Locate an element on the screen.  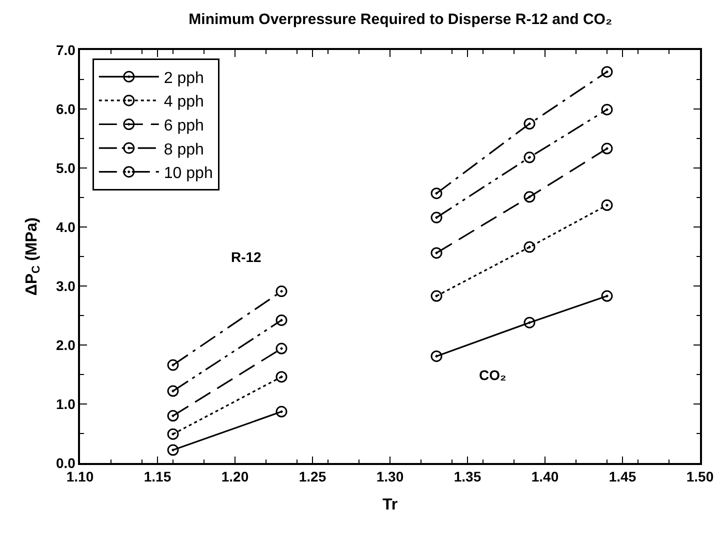
x-tick-label: 1.15 is located at coordinates (158, 476).